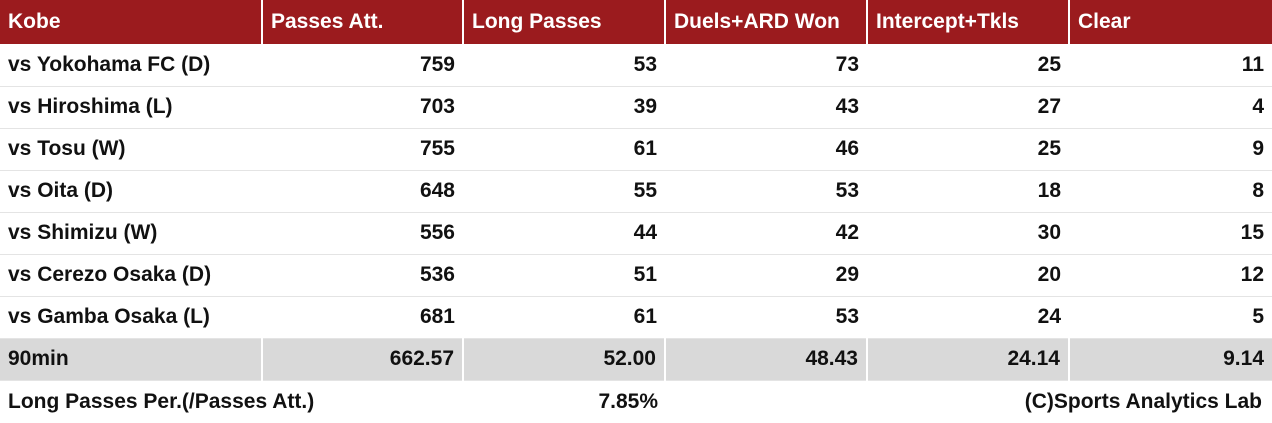  I want to click on cell: 759, so click(362, 65).